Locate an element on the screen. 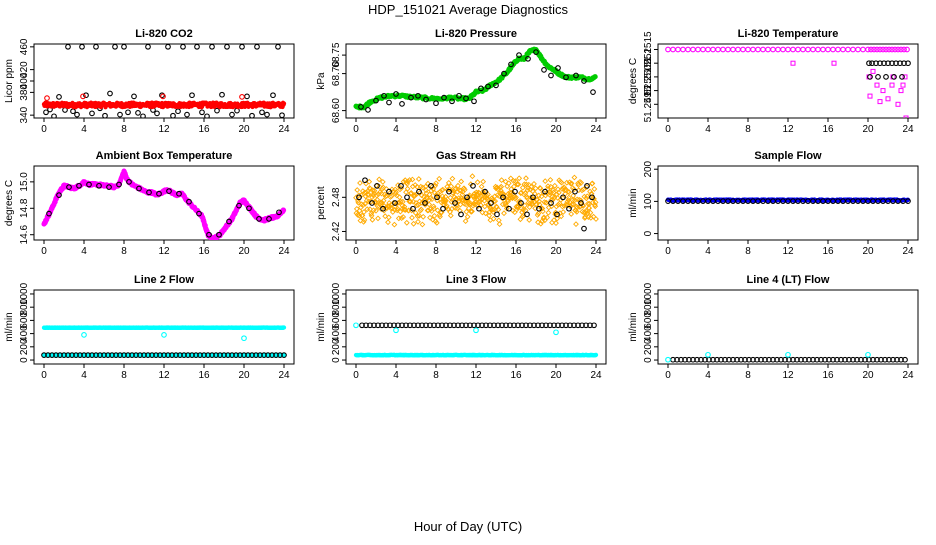 The image size is (936, 545). x-tick-label: 0 is located at coordinates (44, 375).